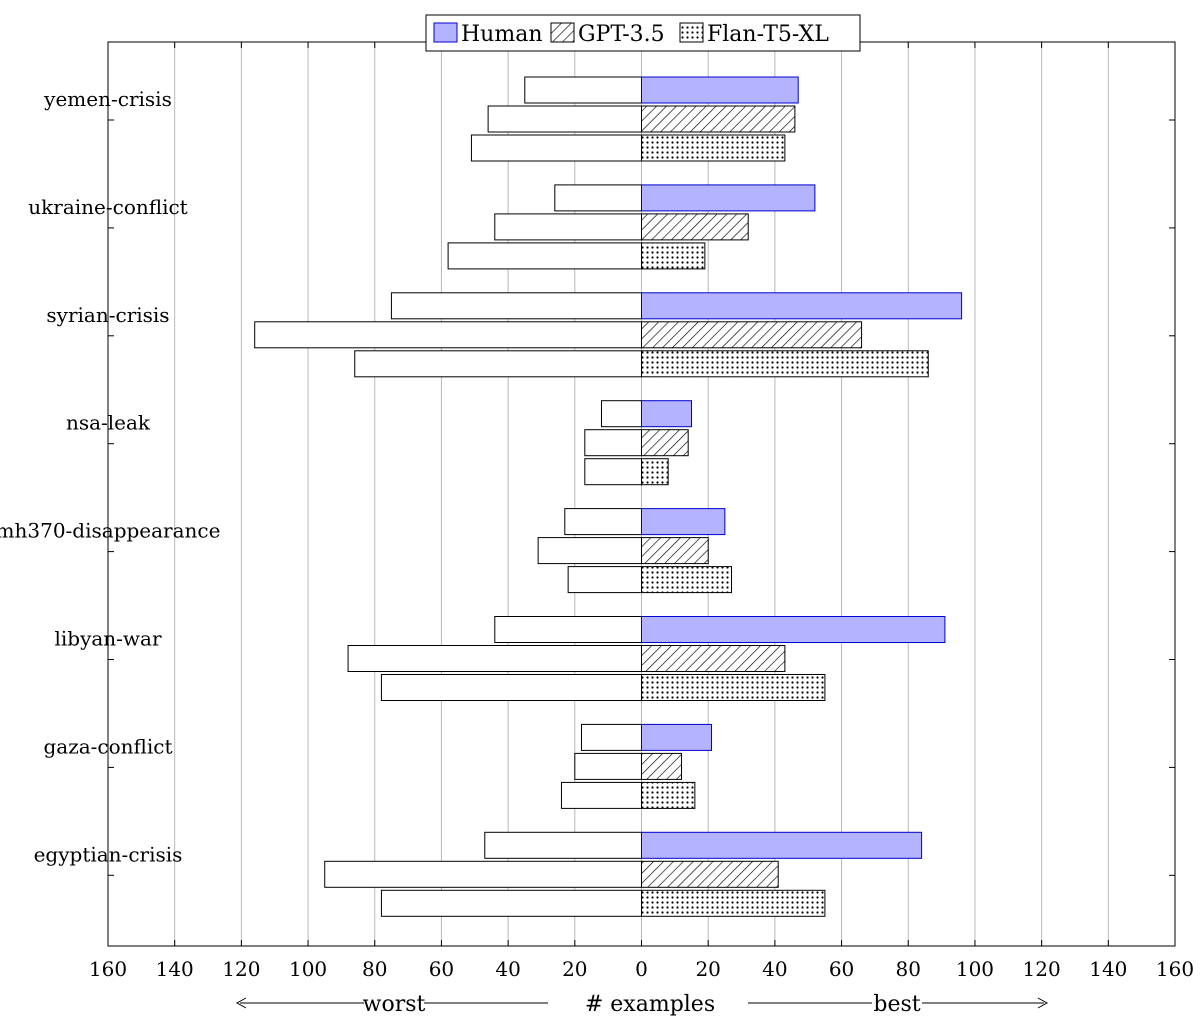  I want to click on worst-arrow-head, so click(241, 1003).